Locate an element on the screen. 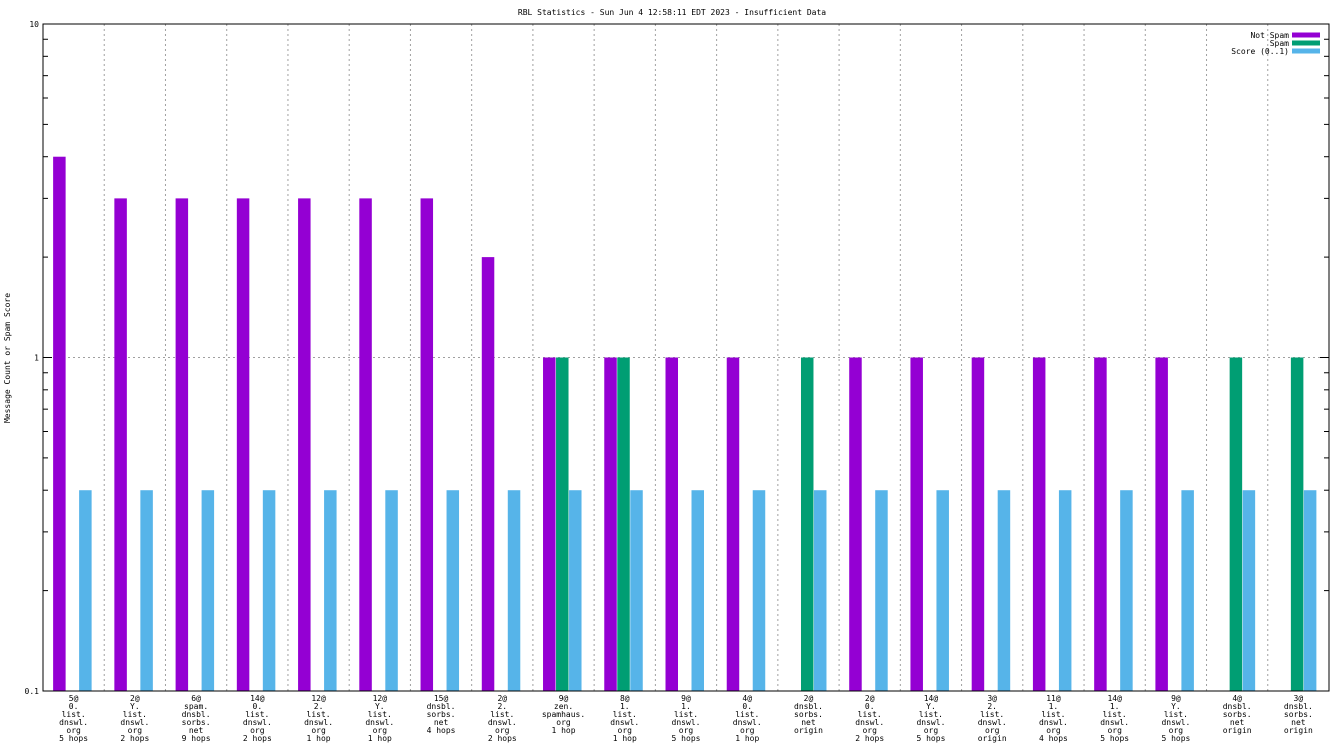 The image size is (1344, 756). x-tick-label: 12@ Y. list. dnswl. org 1 hop is located at coordinates (379, 718).